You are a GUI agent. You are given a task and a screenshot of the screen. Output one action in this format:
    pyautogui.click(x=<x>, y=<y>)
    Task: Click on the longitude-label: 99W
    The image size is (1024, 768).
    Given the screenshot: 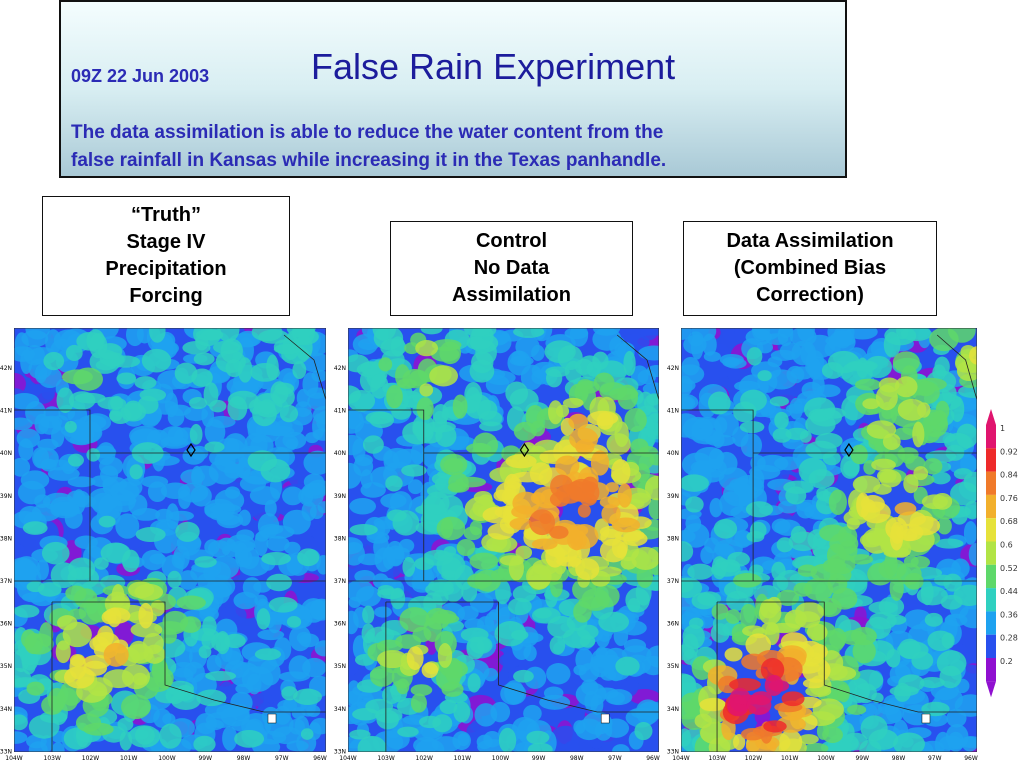 What is the action you would take?
    pyautogui.click(x=539, y=758)
    